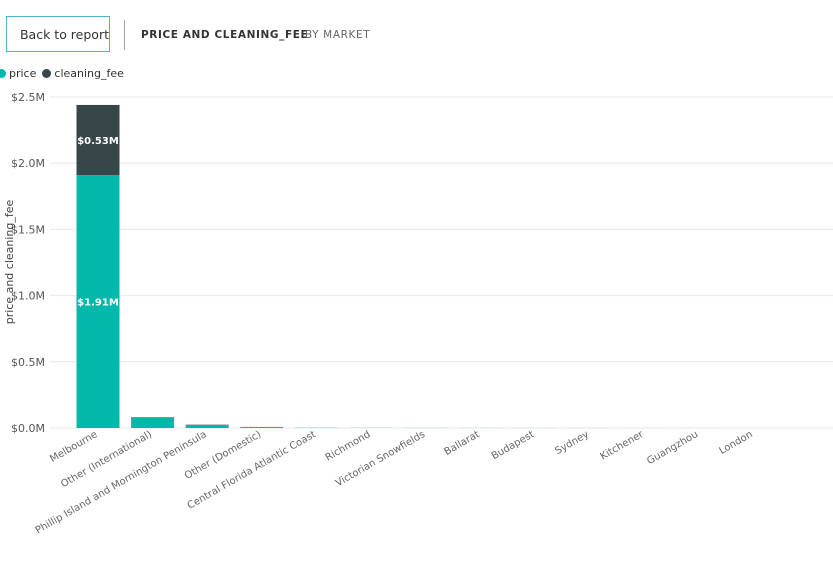 The width and height of the screenshot is (833, 563). Describe the element at coordinates (47, 73) in the screenshot. I see `legend-dot-cleaning-fee` at that location.